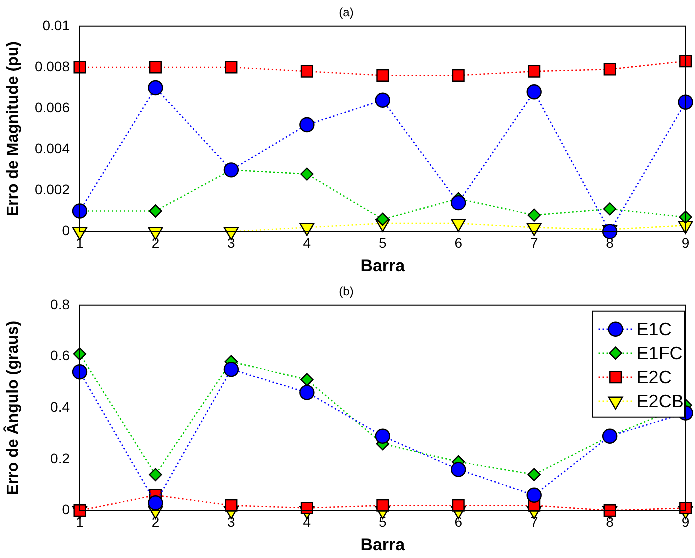  Describe the element at coordinates (60, 406) in the screenshot. I see `y-tick-label: 0.4` at that location.